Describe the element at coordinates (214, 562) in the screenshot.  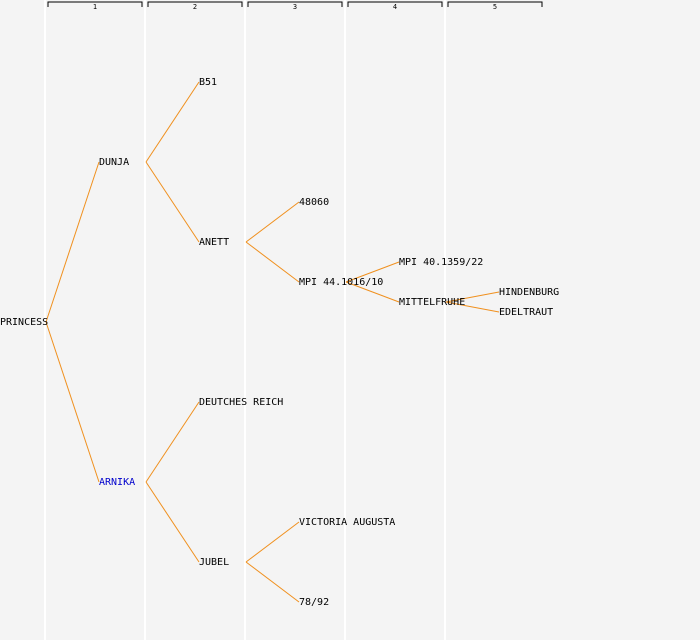
I see `node-label: JUBEL` at that location.